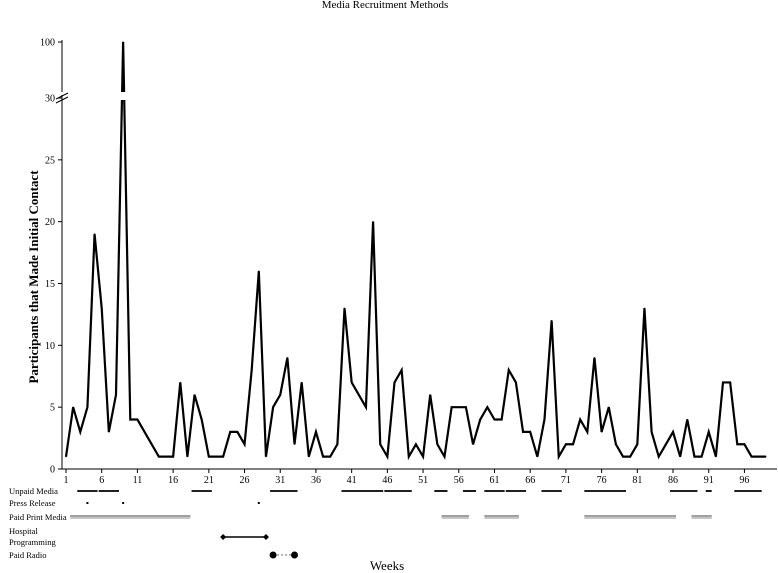 The height and width of the screenshot is (573, 778). Describe the element at coordinates (101, 480) in the screenshot. I see `x-tick-label: 6` at that location.